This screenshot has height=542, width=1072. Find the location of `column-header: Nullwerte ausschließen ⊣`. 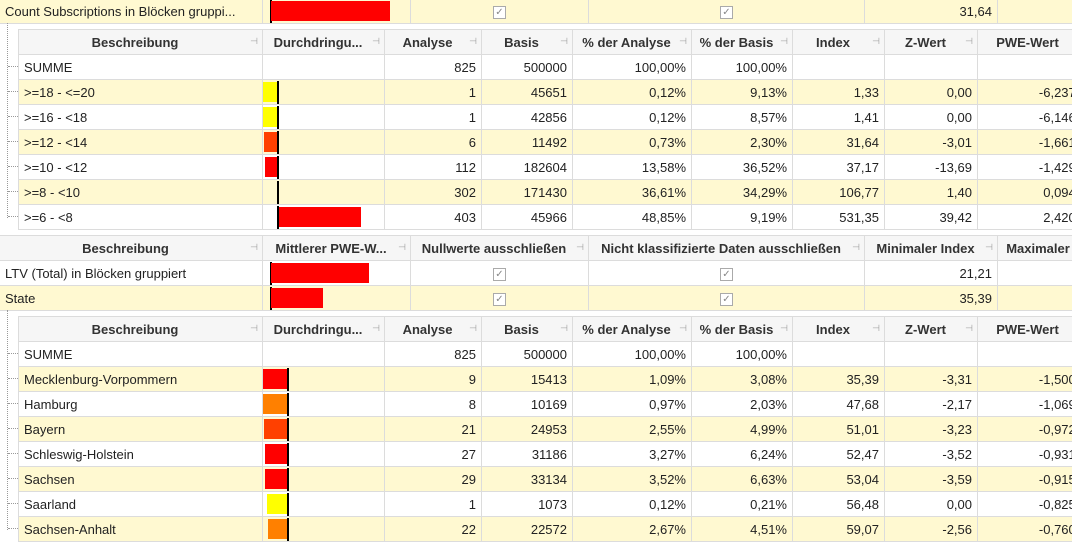

column-header: Nullwerte ausschließen ⊣ is located at coordinates (499, 248).